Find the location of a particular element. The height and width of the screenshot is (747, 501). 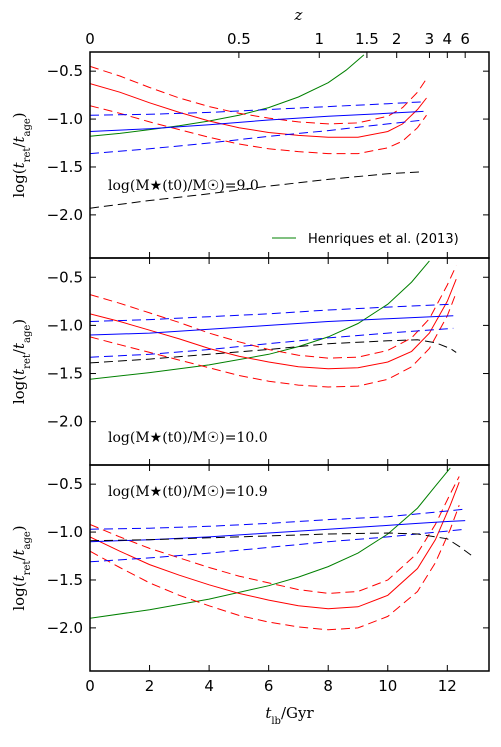

x-tick-label: 2 is located at coordinates (150, 686).